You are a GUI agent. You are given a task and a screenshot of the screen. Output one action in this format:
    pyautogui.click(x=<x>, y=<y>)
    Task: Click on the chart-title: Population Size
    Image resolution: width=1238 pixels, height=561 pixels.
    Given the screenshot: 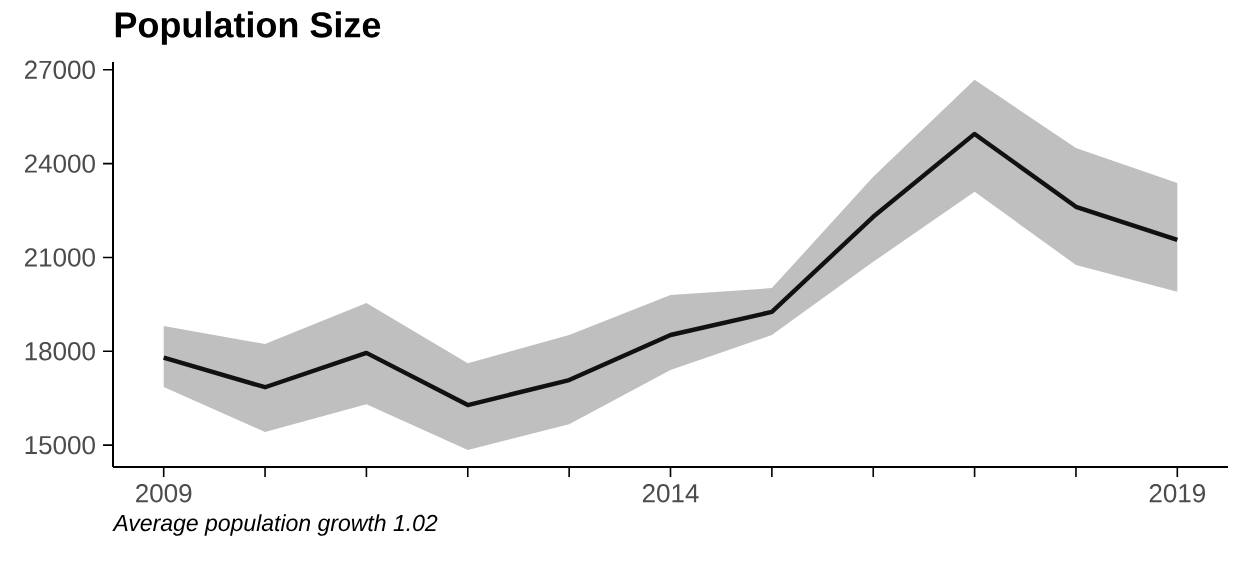 What is the action you would take?
    pyautogui.click(x=248, y=28)
    